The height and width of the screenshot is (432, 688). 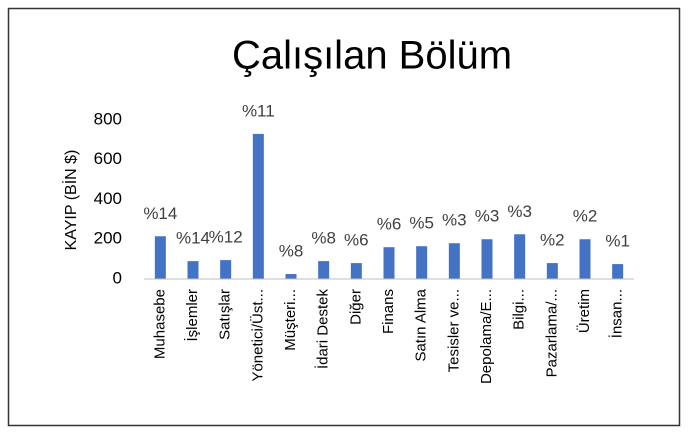 What do you see at coordinates (117, 277) in the screenshot?
I see `y-tick-label: 0` at bounding box center [117, 277].